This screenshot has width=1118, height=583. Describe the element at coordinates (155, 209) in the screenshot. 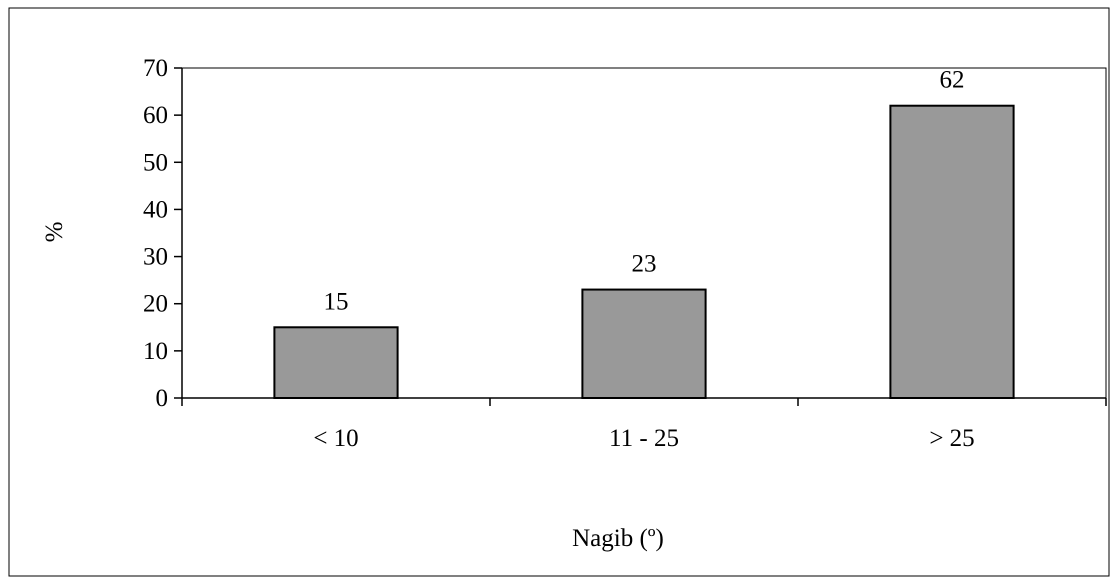

I see `y-tick-label: 40` at that location.